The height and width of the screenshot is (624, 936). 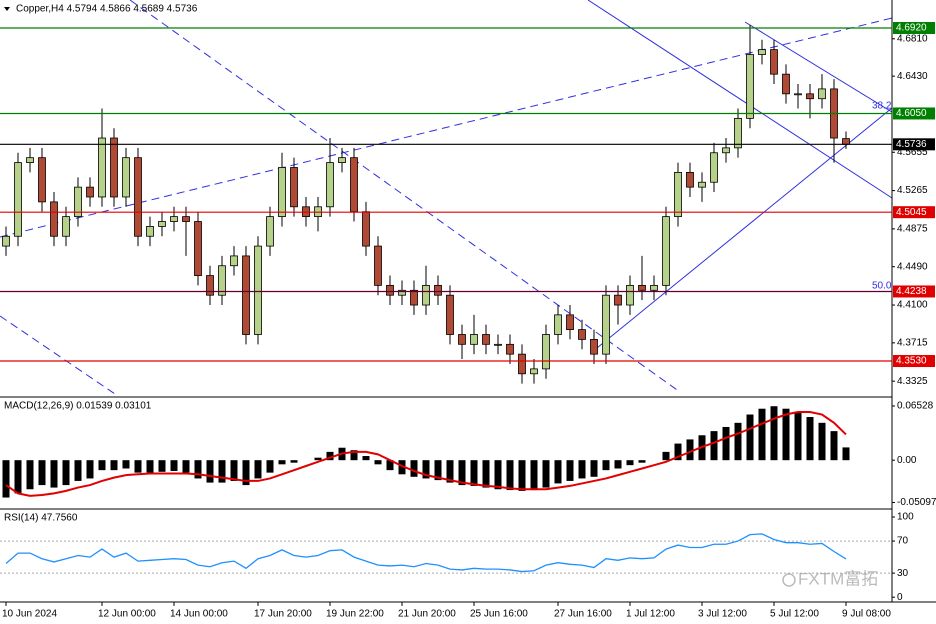 I want to click on price-label: 4.3530, so click(x=911, y=361).